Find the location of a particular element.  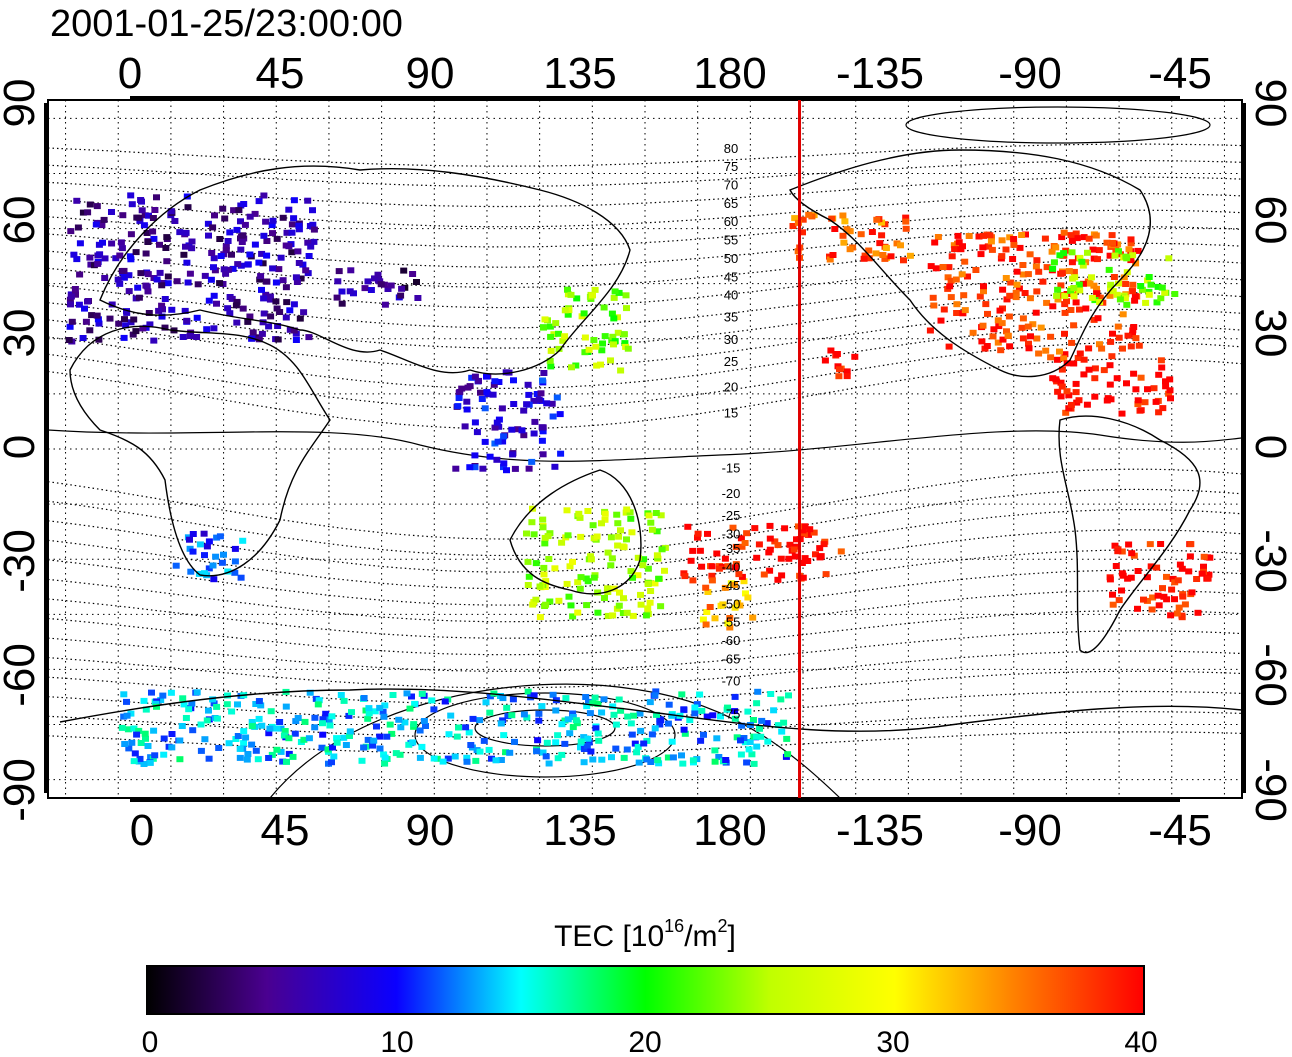

magnetic-latitude-contour is located at coordinates (645, 265).